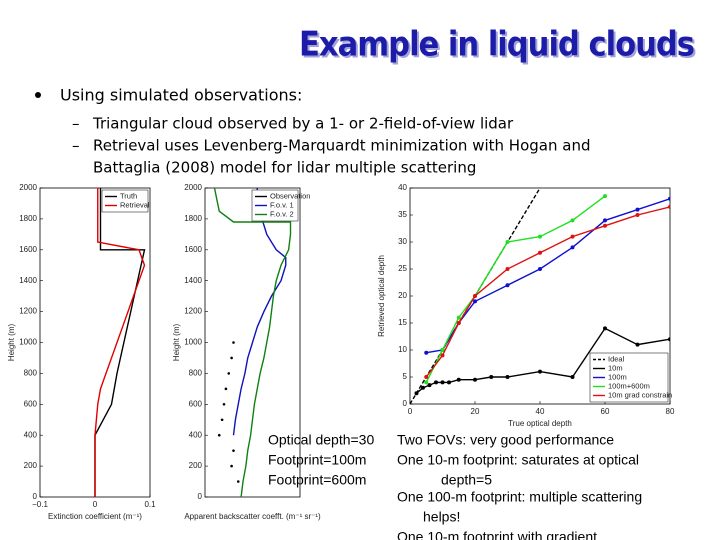 The height and width of the screenshot is (540, 720). I want to click on legend-label: 10m, so click(615, 367).